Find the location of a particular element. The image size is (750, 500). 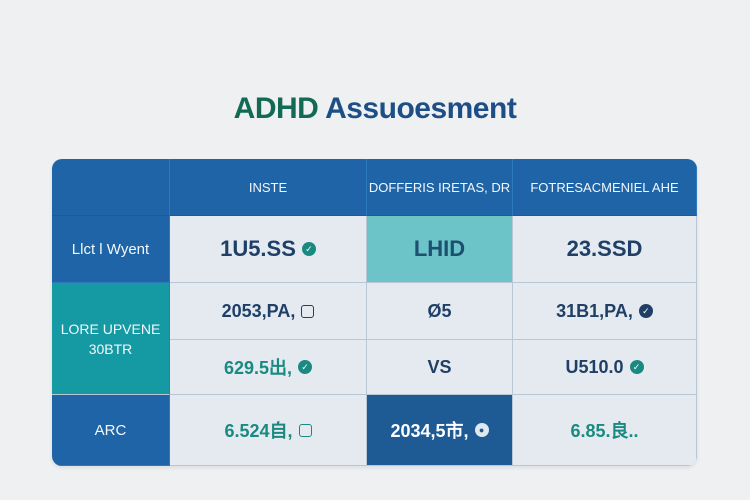

row1-col3-cell: 23.SSD is located at coordinates (605, 249).